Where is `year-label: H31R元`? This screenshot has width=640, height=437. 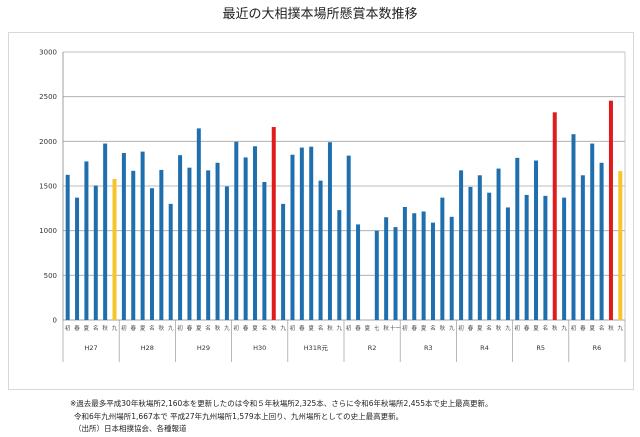 year-label: H31R元 is located at coordinates (316, 348).